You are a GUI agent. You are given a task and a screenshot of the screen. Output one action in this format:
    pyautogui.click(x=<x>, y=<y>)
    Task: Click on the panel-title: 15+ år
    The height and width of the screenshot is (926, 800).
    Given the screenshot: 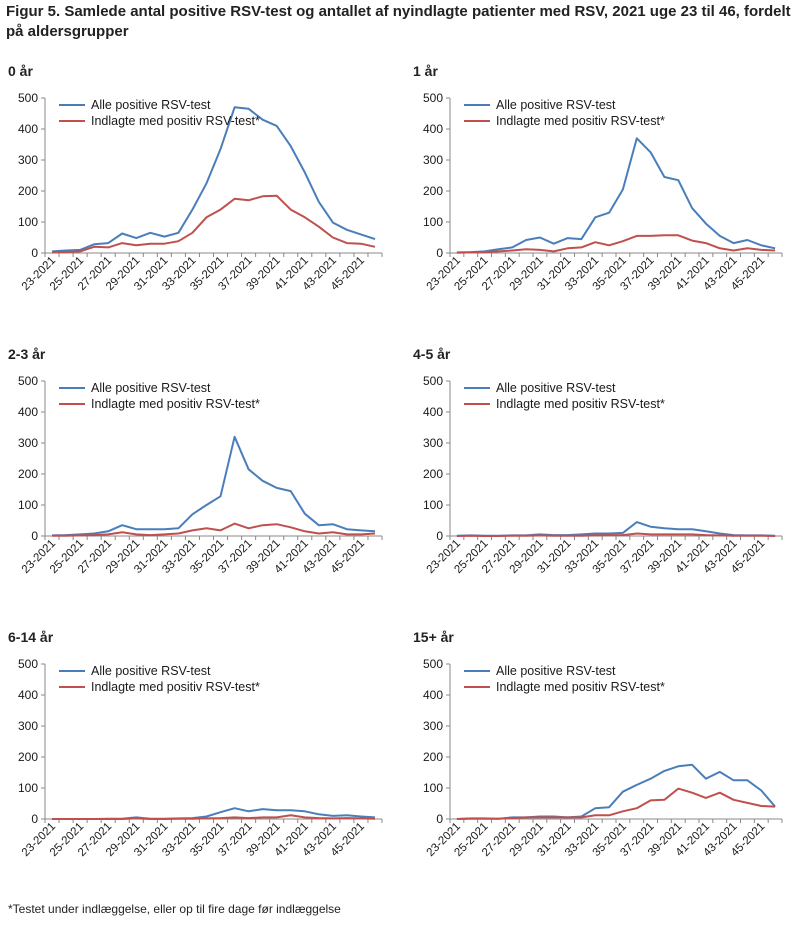 What is the action you would take?
    pyautogui.click(x=433, y=637)
    